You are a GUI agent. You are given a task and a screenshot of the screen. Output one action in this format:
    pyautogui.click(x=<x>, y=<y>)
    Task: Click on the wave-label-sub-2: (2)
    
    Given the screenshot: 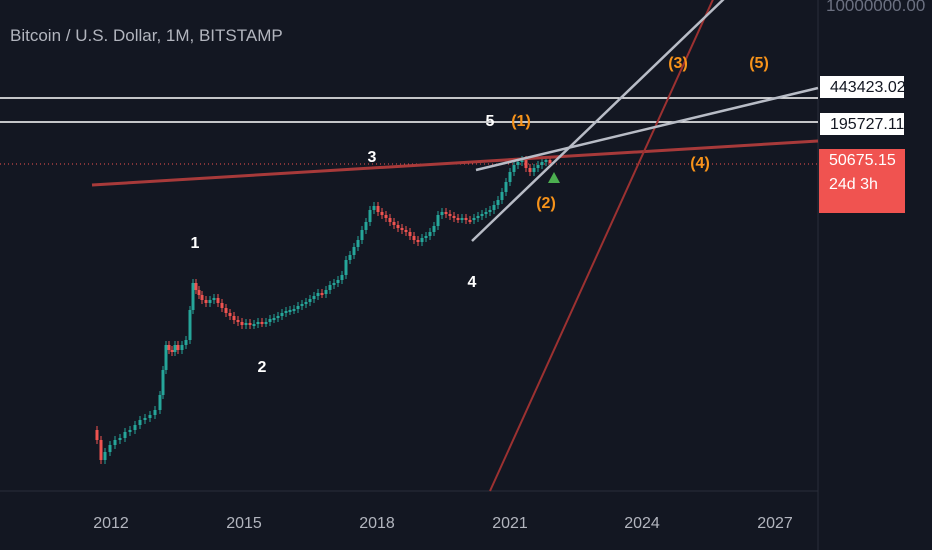 What is the action you would take?
    pyautogui.click(x=546, y=203)
    